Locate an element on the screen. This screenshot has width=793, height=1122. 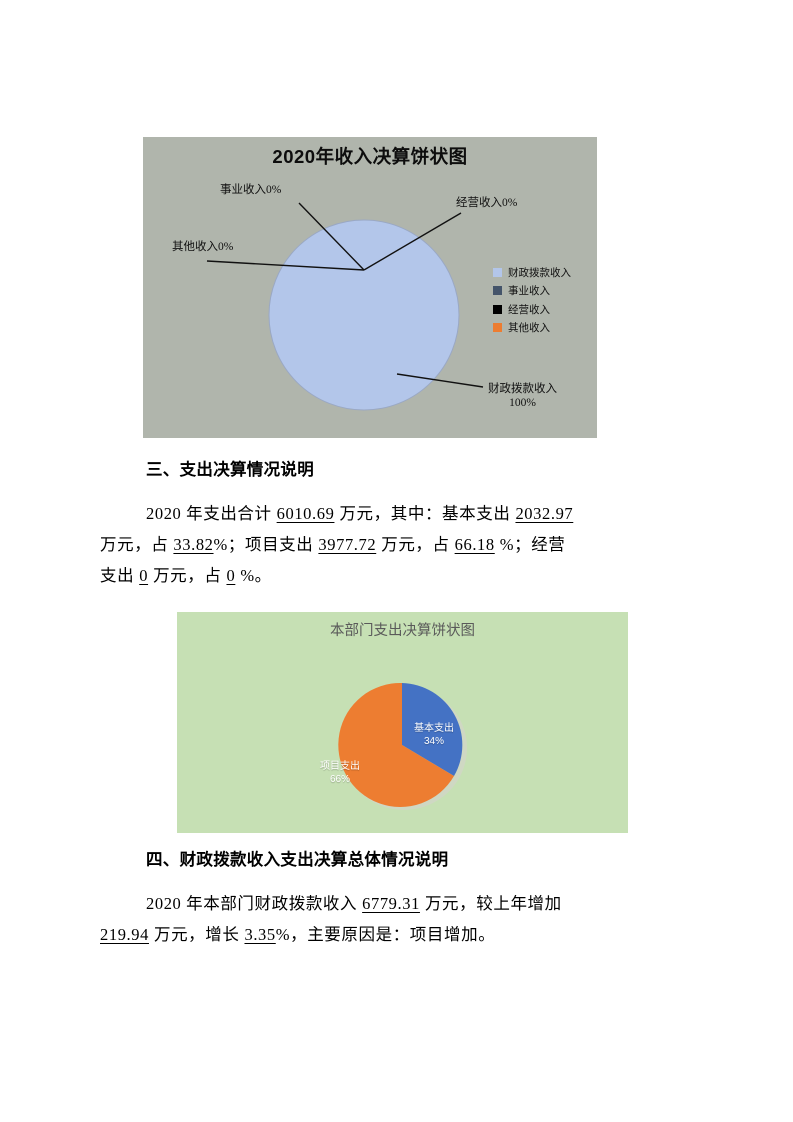
data-label-jiben-percent: 34% is located at coordinates (433, 741).